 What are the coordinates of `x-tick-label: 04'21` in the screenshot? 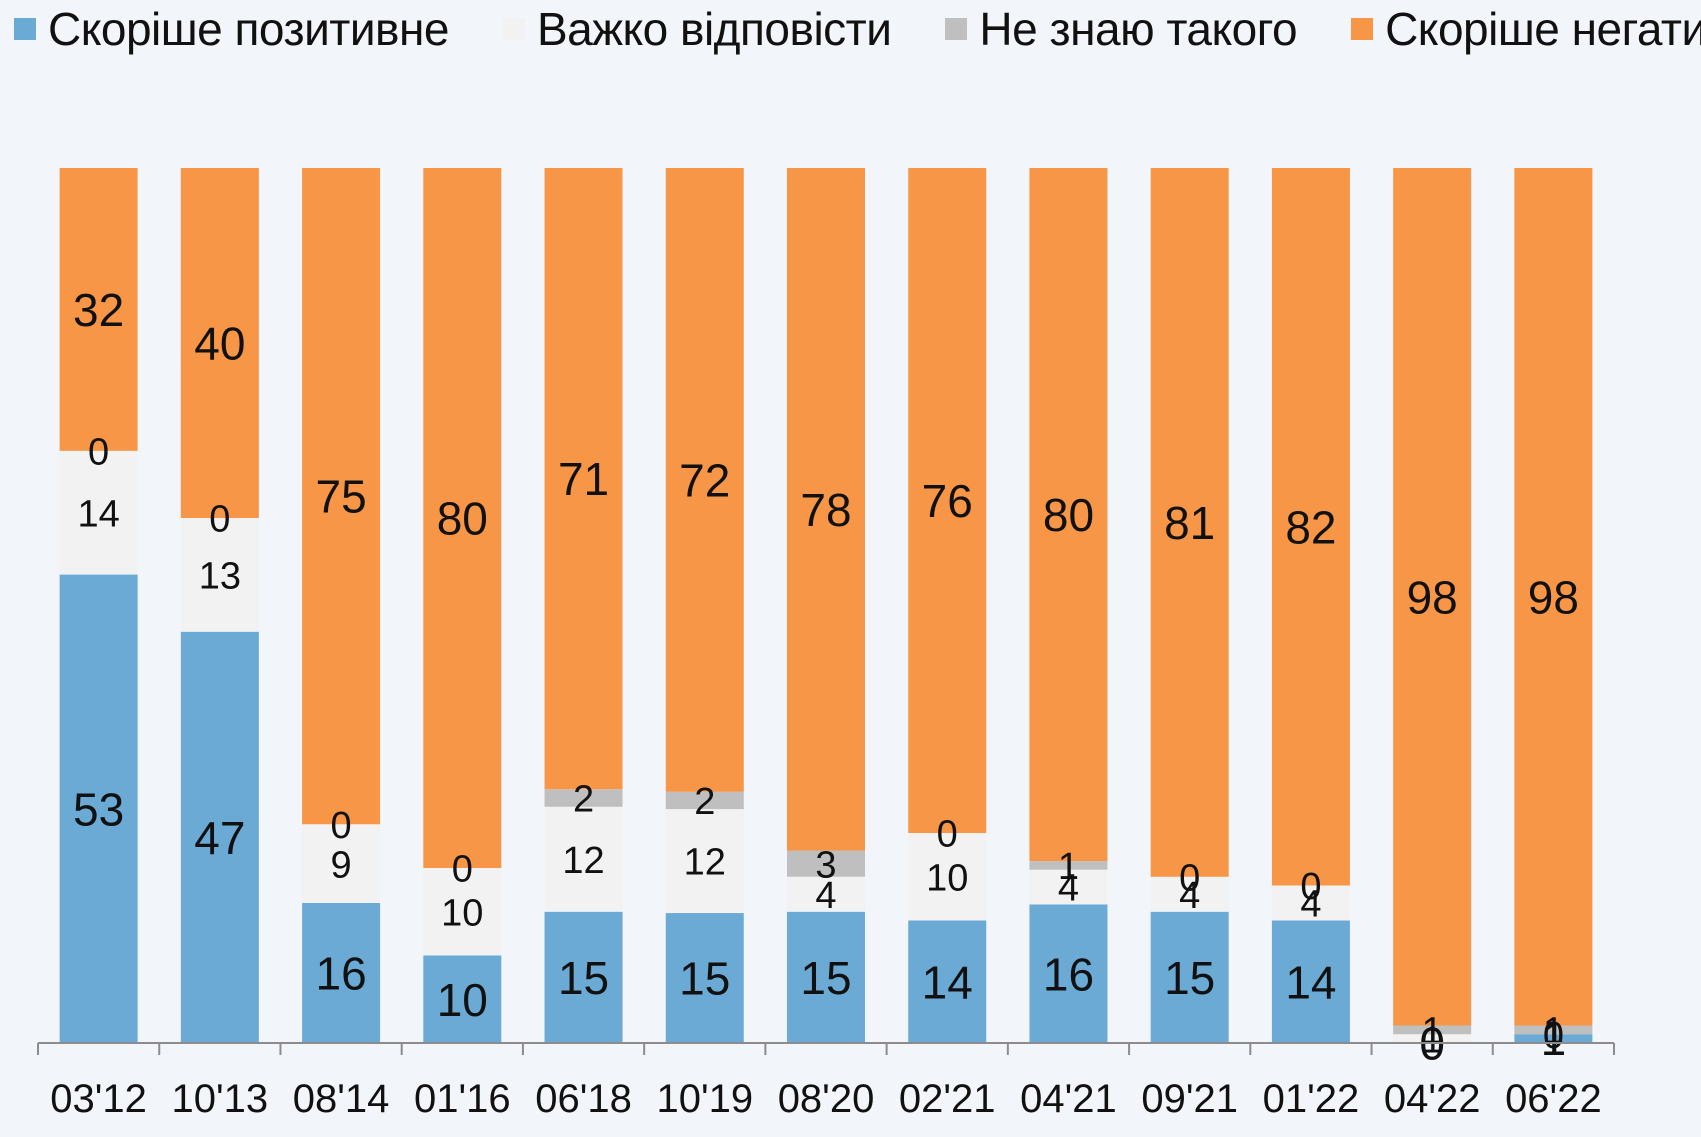 It's located at (1068, 1099).